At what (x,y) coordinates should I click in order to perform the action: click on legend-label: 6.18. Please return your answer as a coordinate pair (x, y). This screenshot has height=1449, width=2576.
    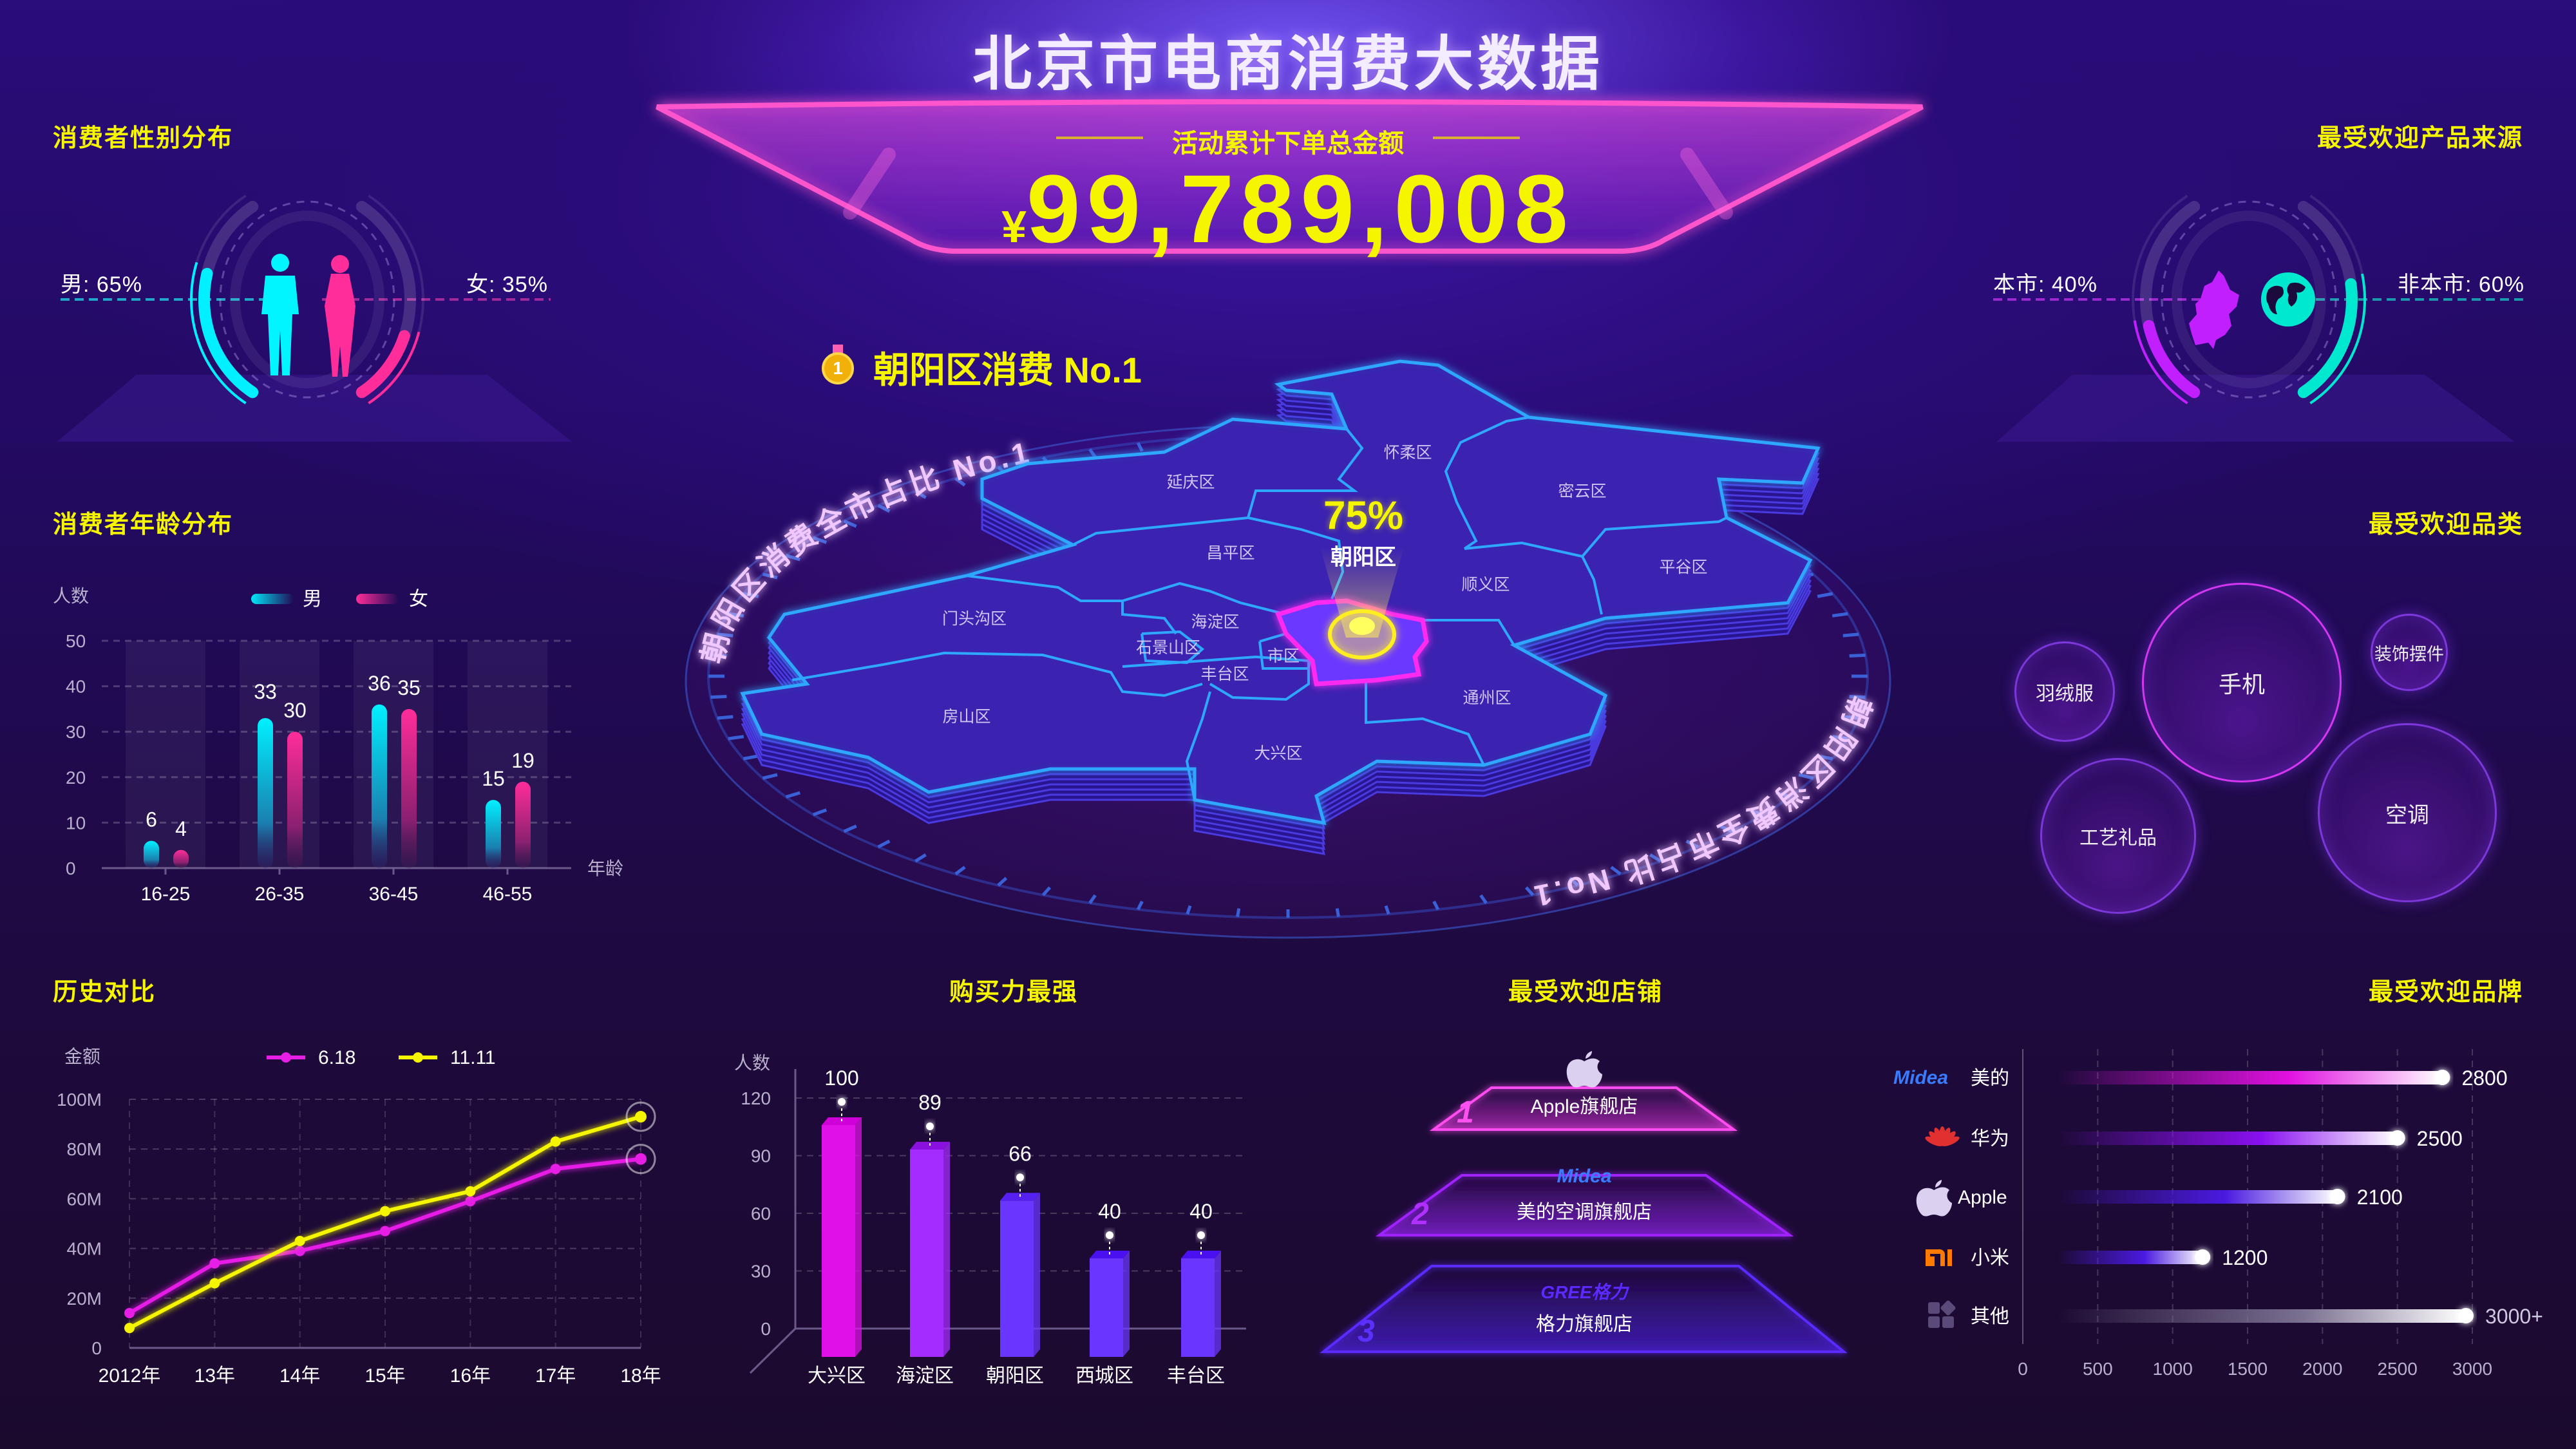
    Looking at the image, I should click on (336, 1058).